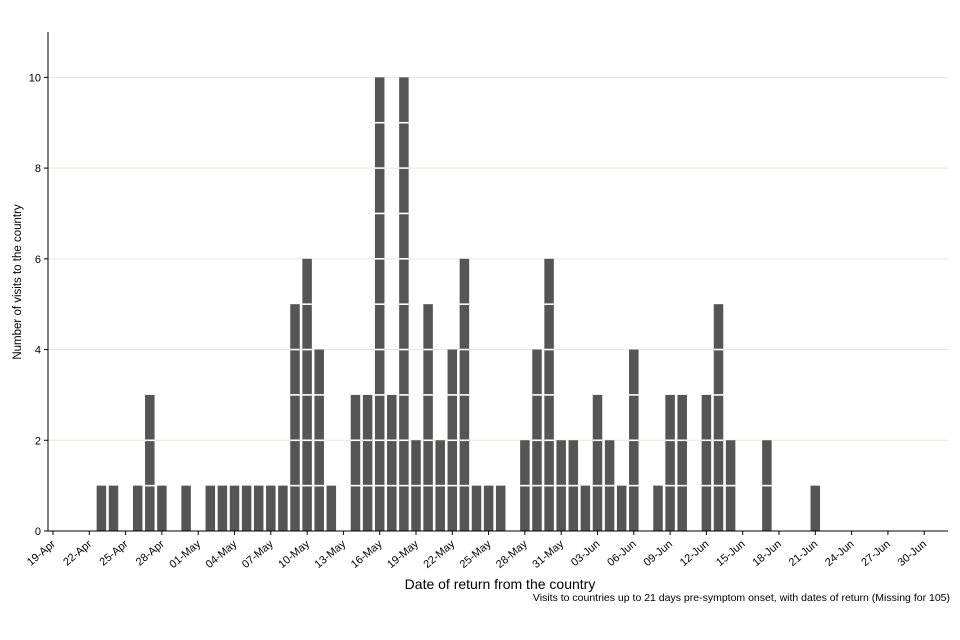  I want to click on bar-14-May, so click(355, 462).